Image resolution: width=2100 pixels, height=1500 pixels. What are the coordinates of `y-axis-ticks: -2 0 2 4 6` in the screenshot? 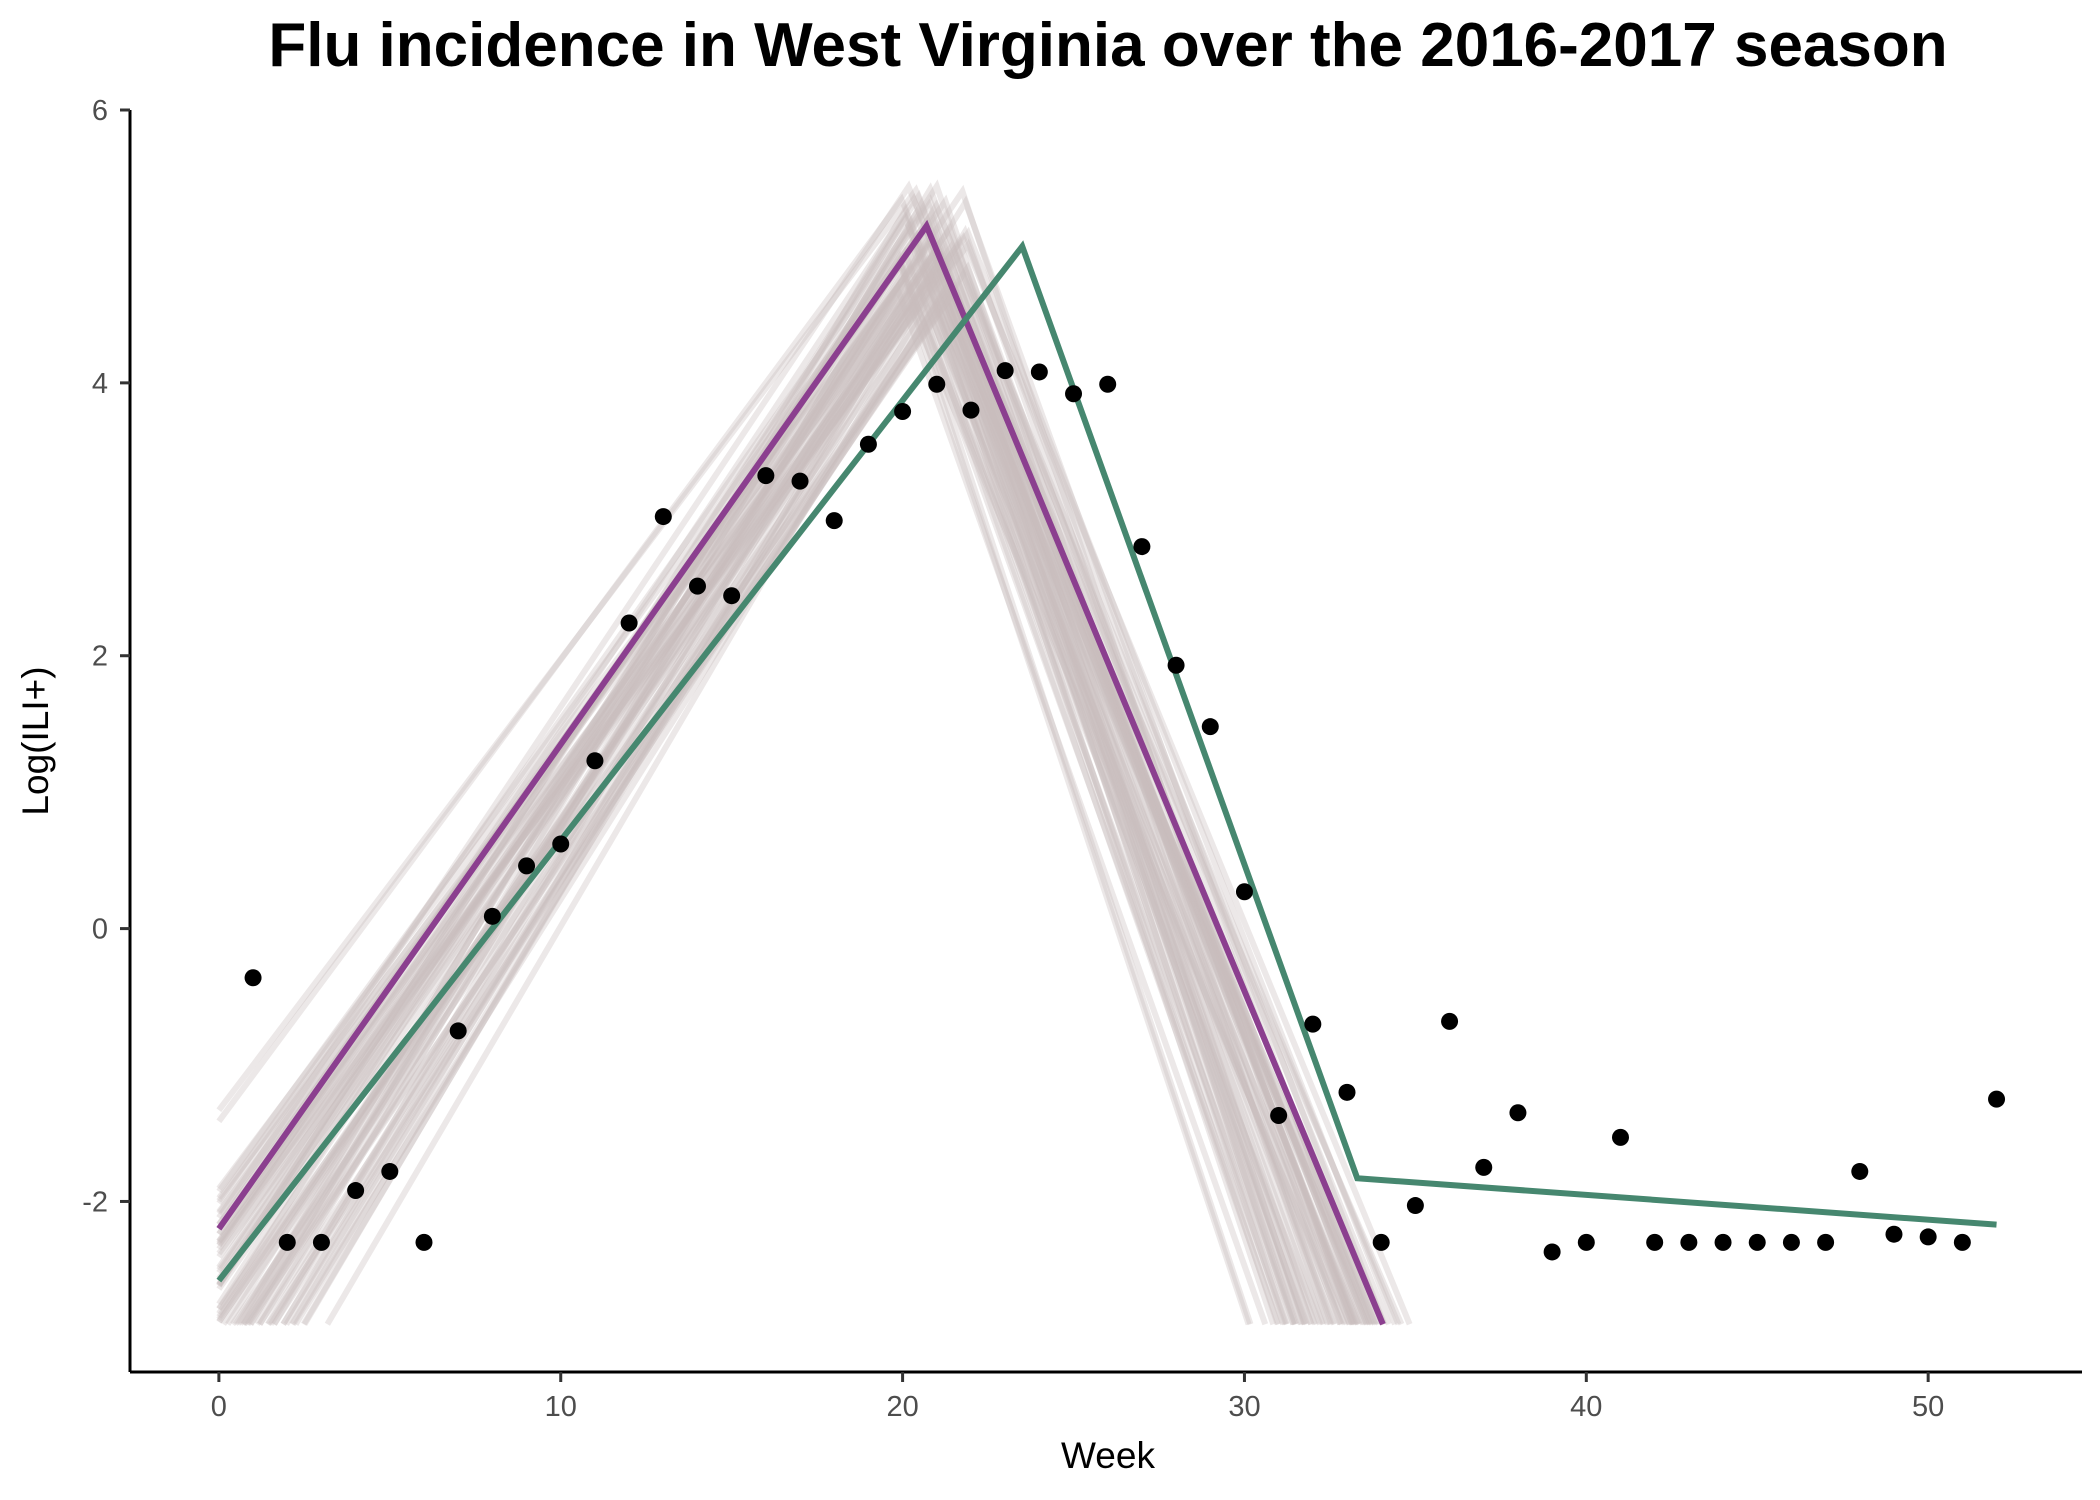 It's located at (106, 656).